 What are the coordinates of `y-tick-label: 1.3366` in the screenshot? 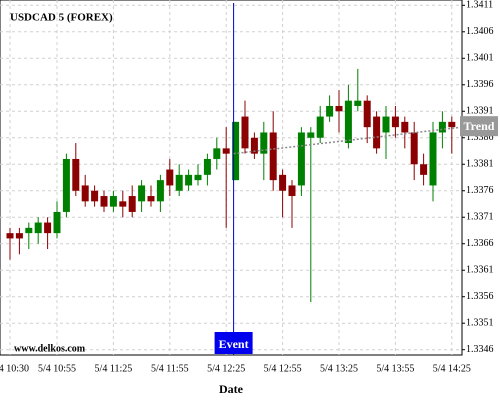 It's located at (480, 243).